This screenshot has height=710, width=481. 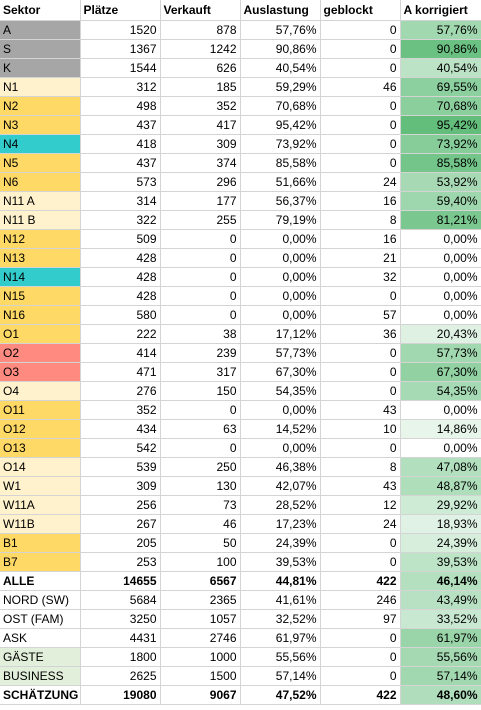 What do you see at coordinates (40, 448) in the screenshot?
I see `cell-sektor: O13` at bounding box center [40, 448].